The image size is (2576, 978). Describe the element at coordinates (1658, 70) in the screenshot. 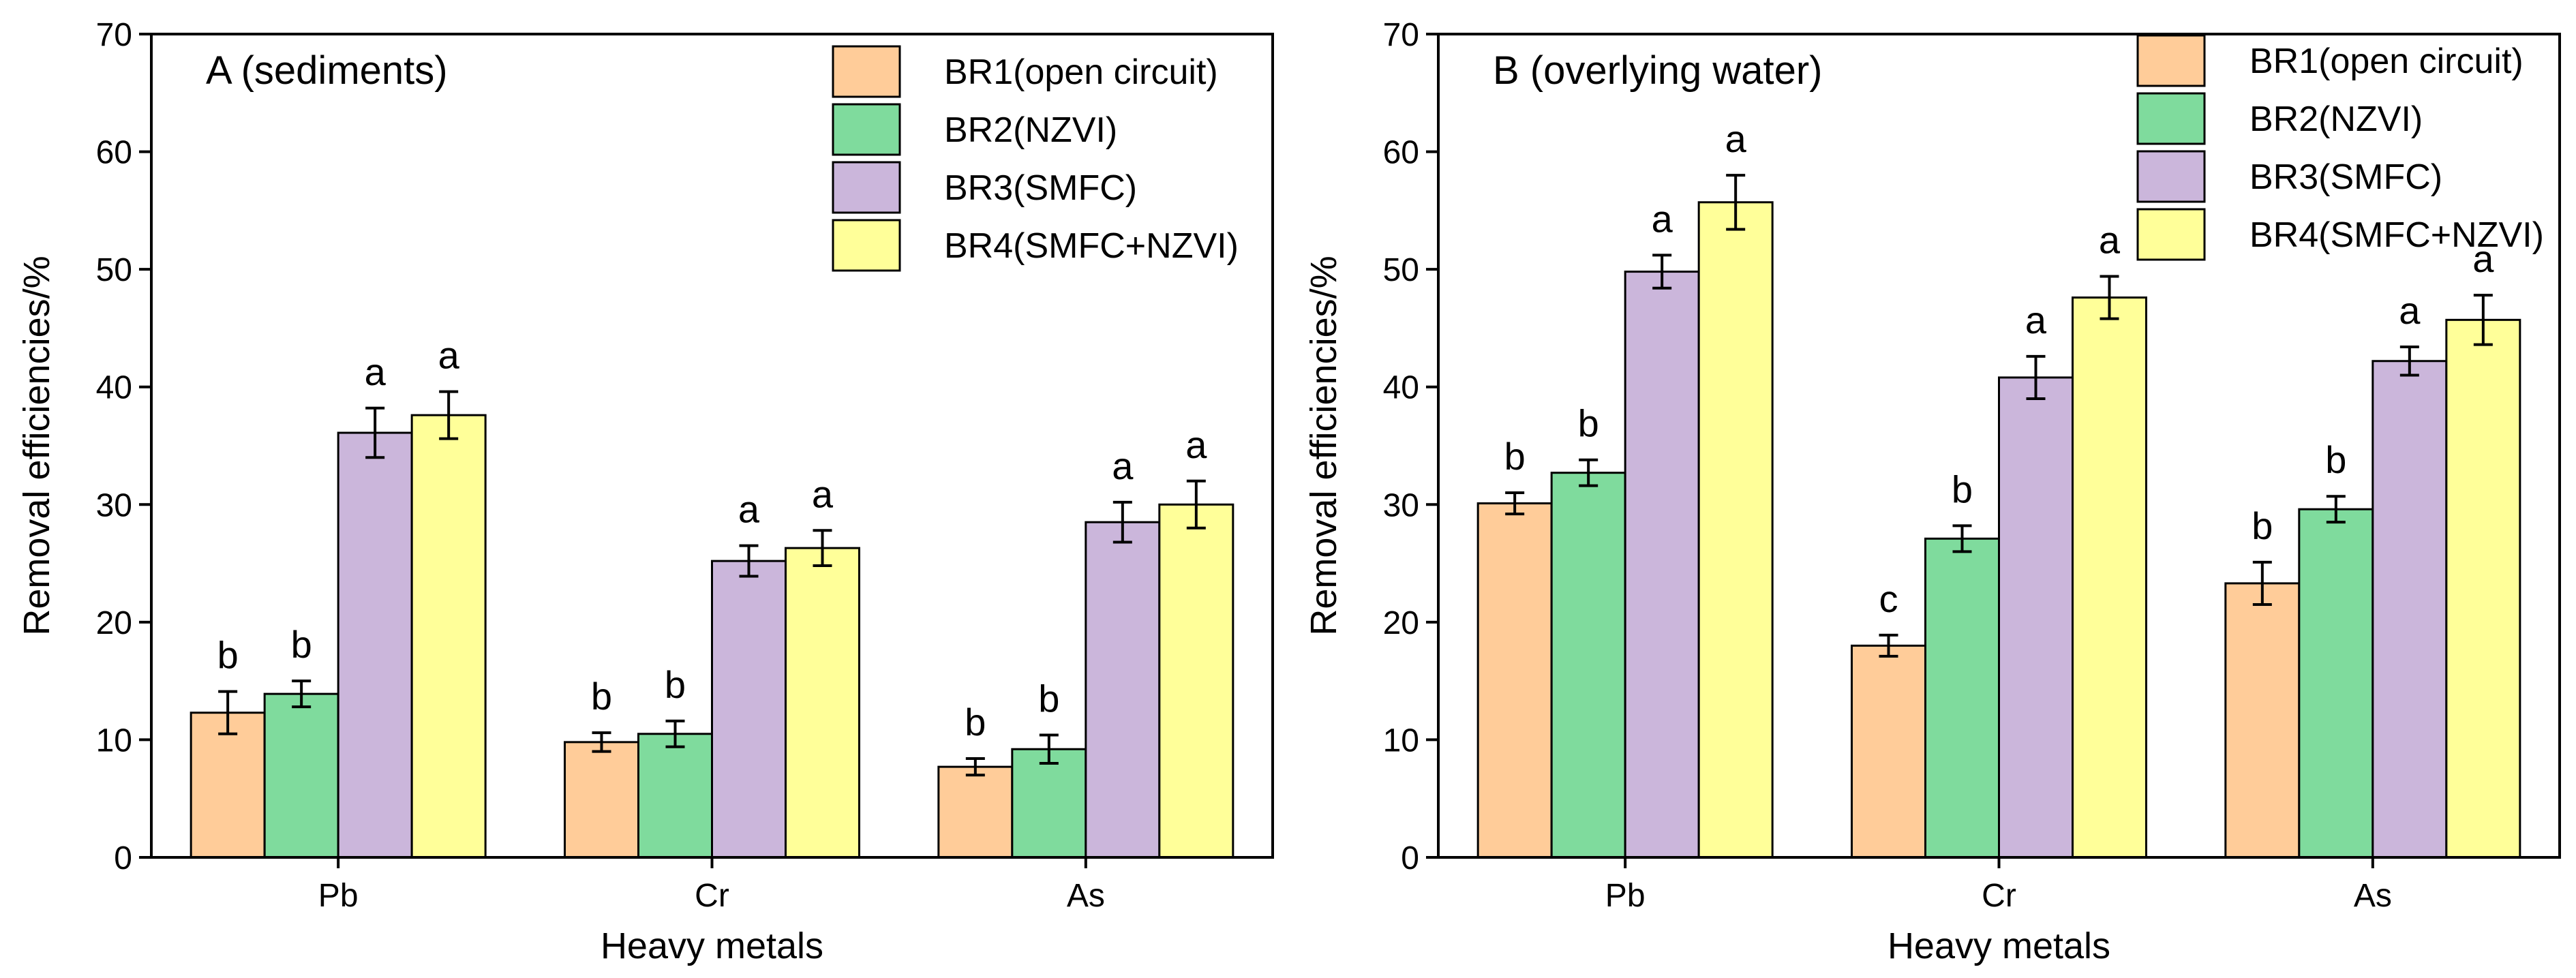

I see `panel-title: B (overlying water)` at that location.